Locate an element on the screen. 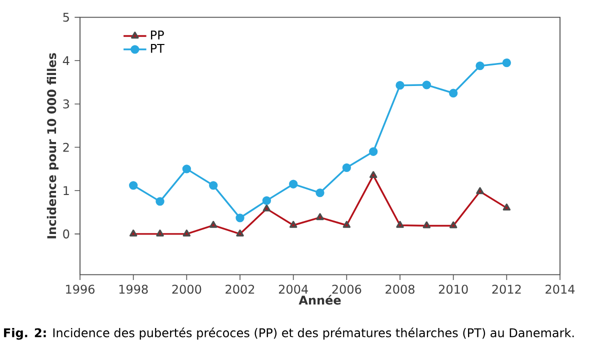 This screenshot has width=600, height=348. y-tick-label: 2 is located at coordinates (66, 147).